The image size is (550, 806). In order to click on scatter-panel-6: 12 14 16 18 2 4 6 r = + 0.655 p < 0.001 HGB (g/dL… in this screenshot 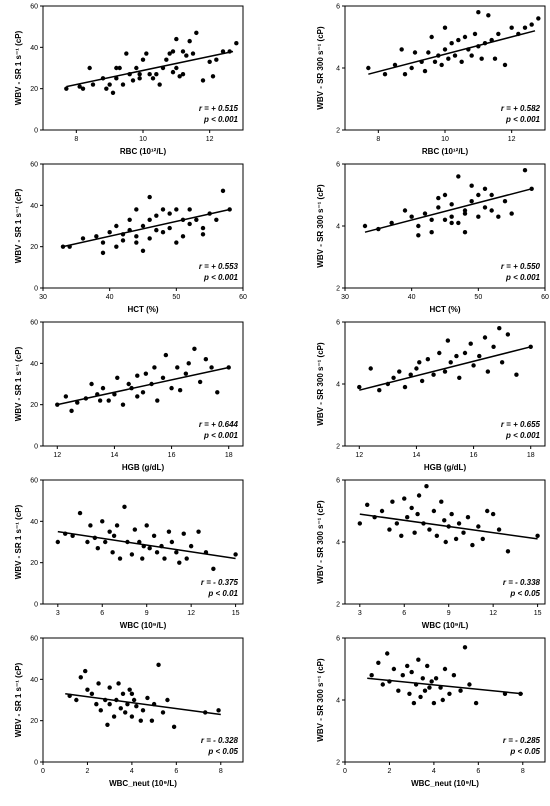, I will do `click(431, 396)`.